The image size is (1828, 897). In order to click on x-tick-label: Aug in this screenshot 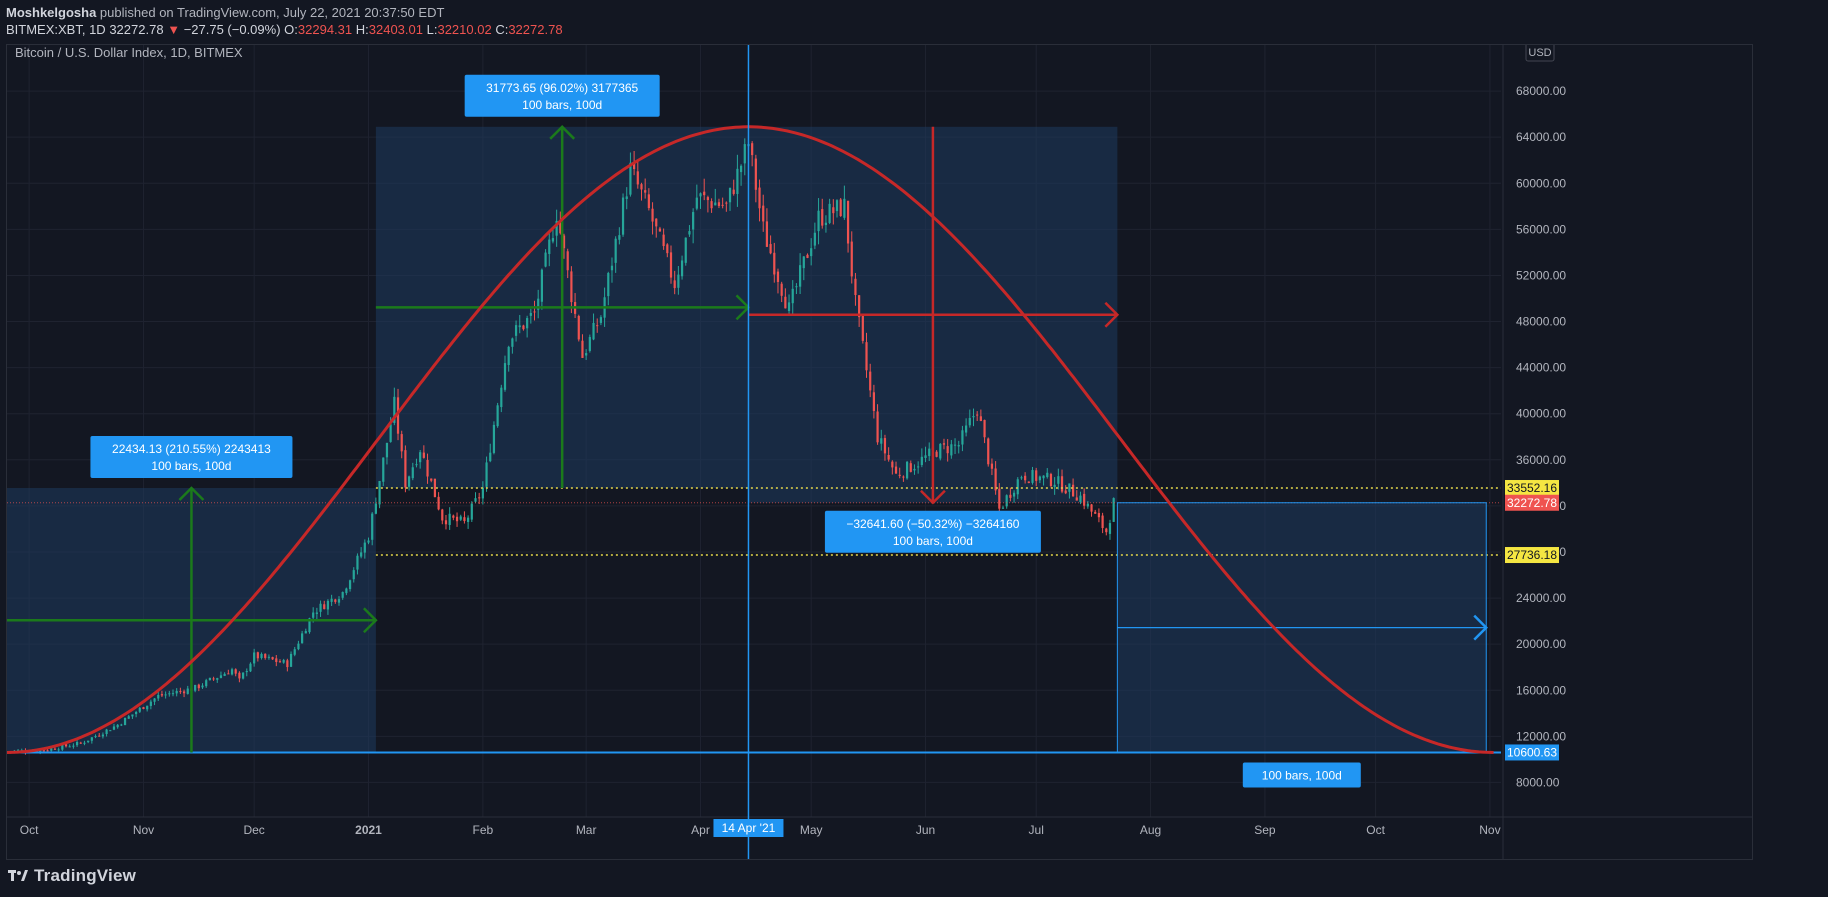, I will do `click(1150, 830)`.